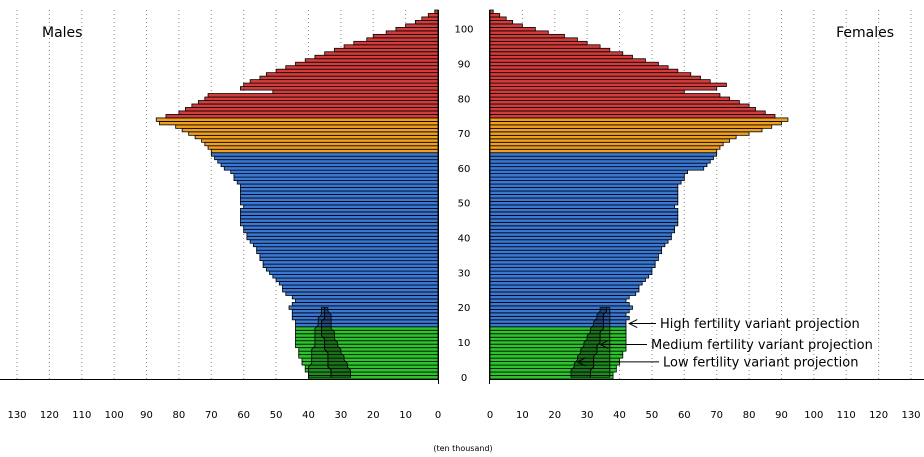  Describe the element at coordinates (81, 415) in the screenshot. I see `male-x-tick-110: 110` at that location.